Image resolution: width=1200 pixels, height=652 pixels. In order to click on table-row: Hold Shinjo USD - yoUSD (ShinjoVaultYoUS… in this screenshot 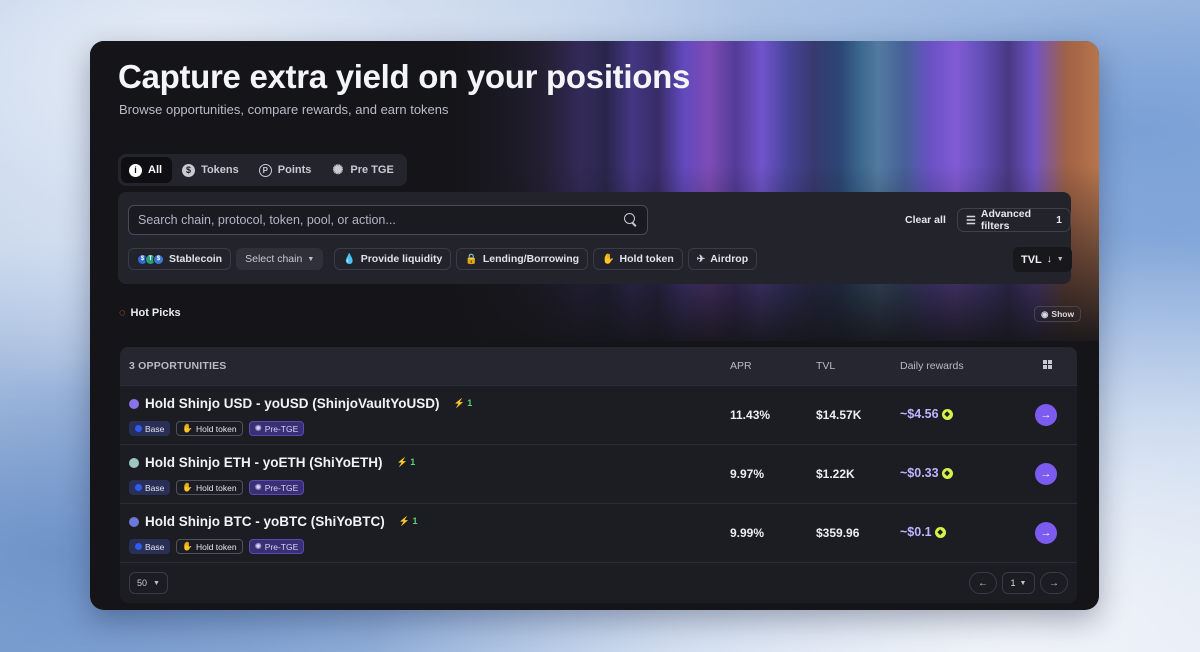, I will do `click(598, 414)`.